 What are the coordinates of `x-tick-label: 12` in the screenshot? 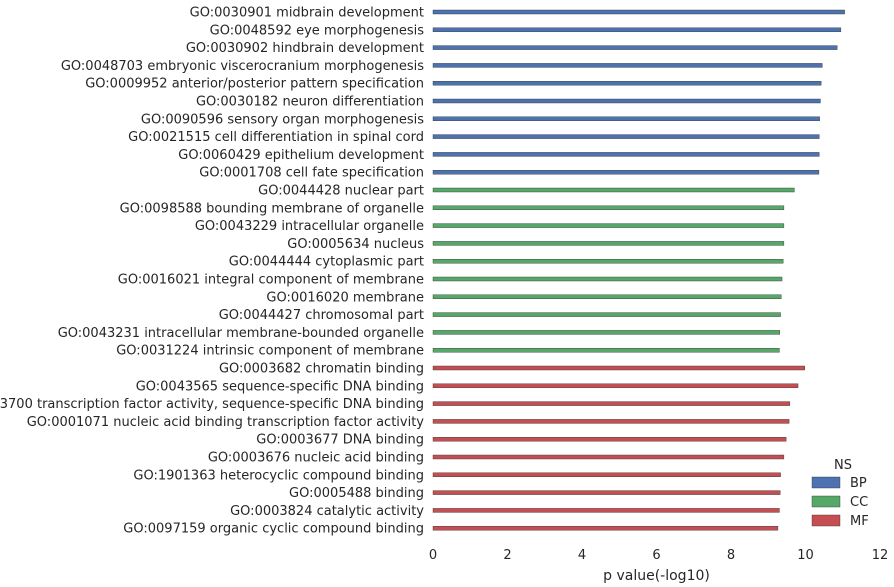 It's located at (880, 555).